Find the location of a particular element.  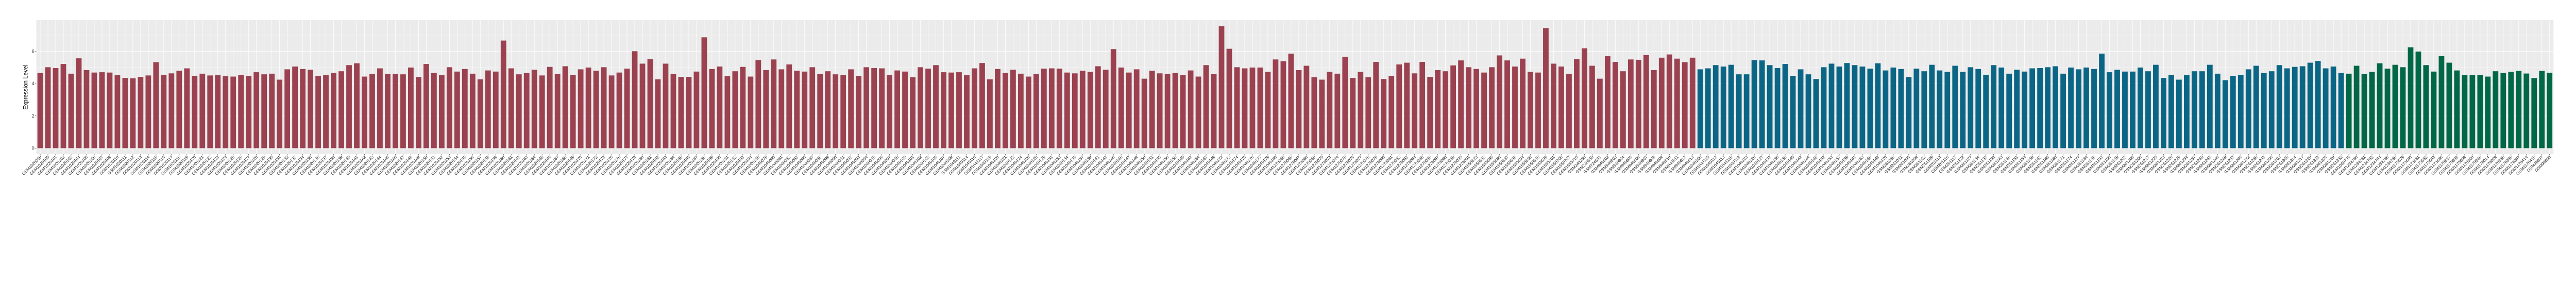

y-tick-label: 4 is located at coordinates (33, 83).